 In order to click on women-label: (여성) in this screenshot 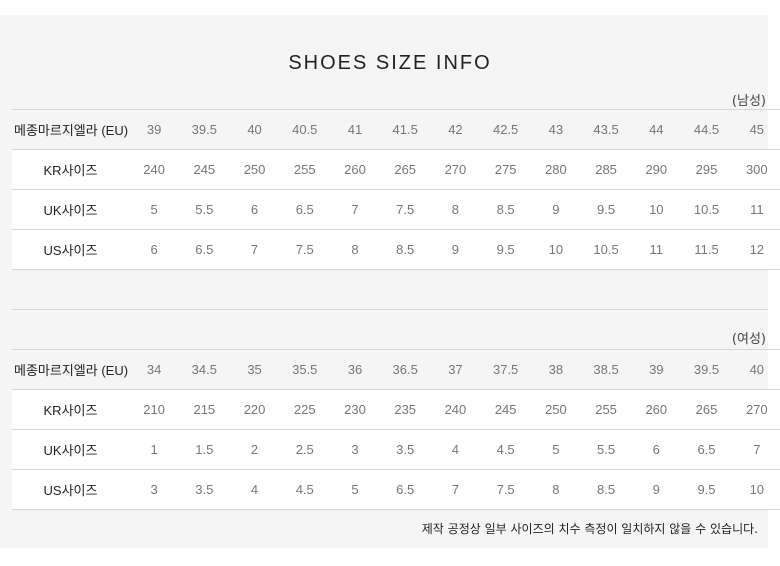, I will do `click(748, 339)`.